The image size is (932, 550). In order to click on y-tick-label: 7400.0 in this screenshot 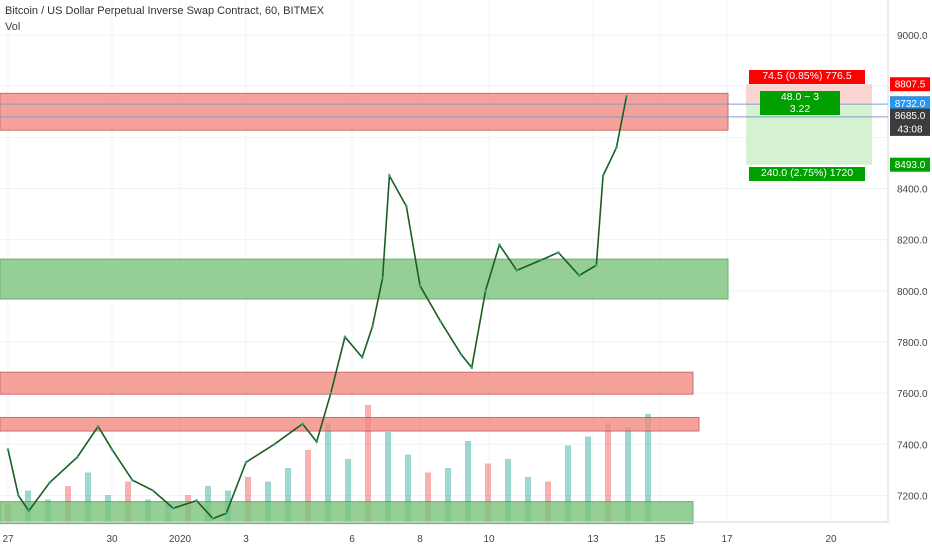, I will do `click(912, 445)`.